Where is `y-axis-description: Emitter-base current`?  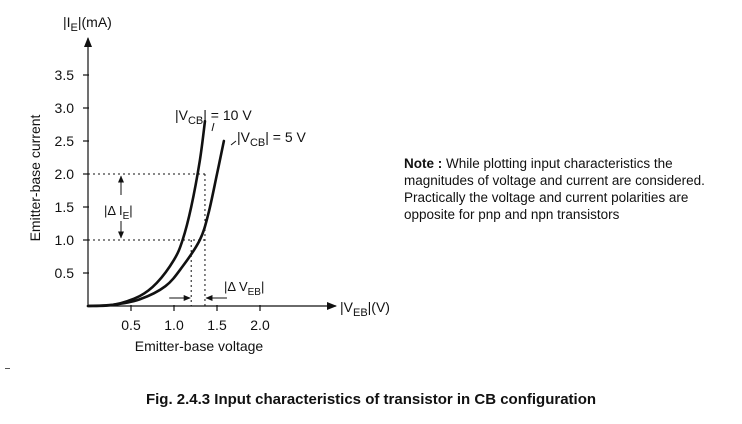
y-axis-description: Emitter-base current is located at coordinates (35, 177).